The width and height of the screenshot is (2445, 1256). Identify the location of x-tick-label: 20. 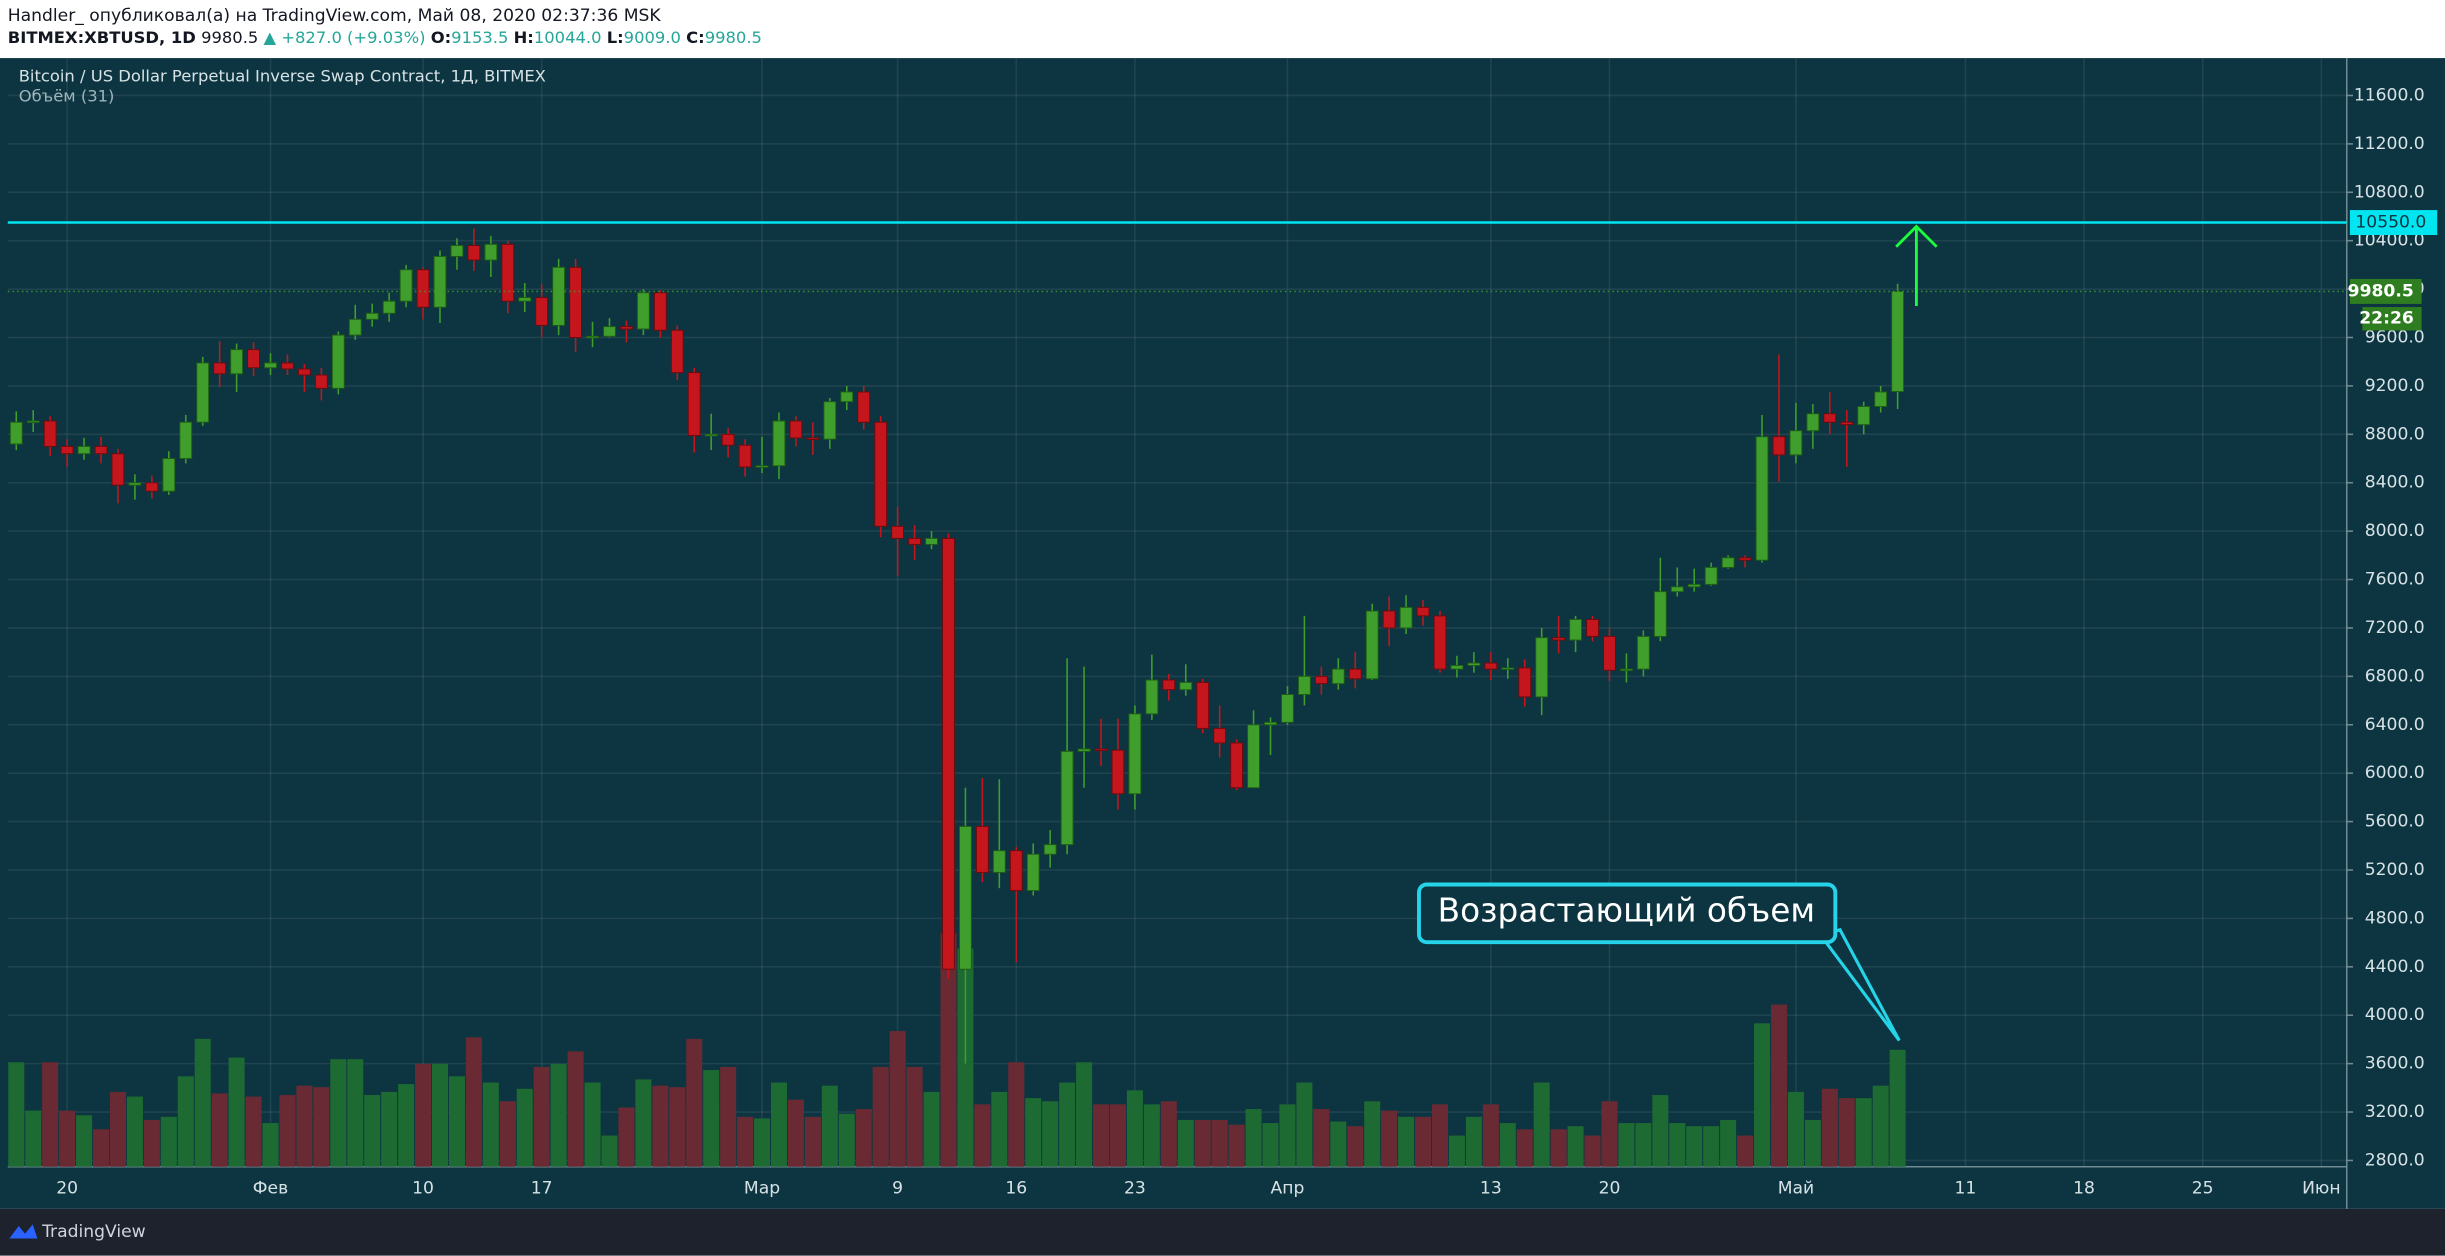
(67, 1189).